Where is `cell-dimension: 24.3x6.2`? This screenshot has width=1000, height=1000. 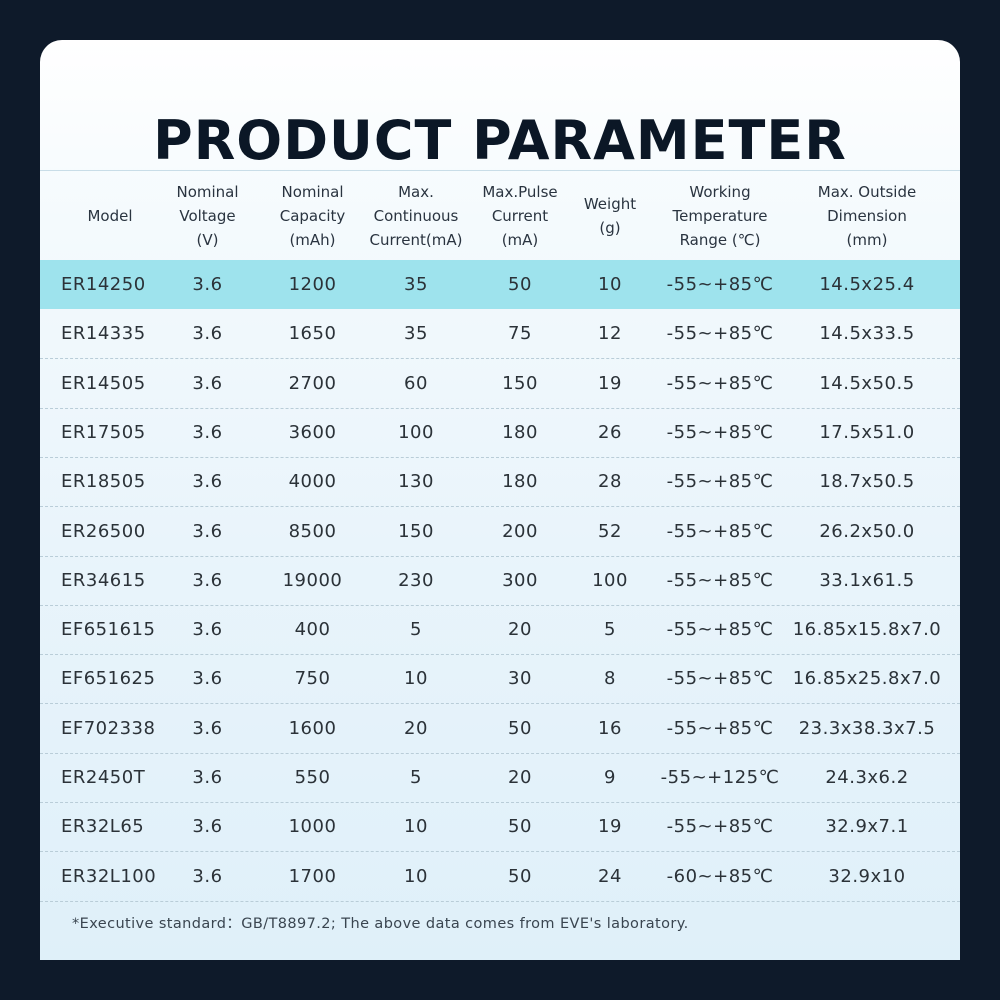
cell-dimension: 24.3x6.2 is located at coordinates (867, 777).